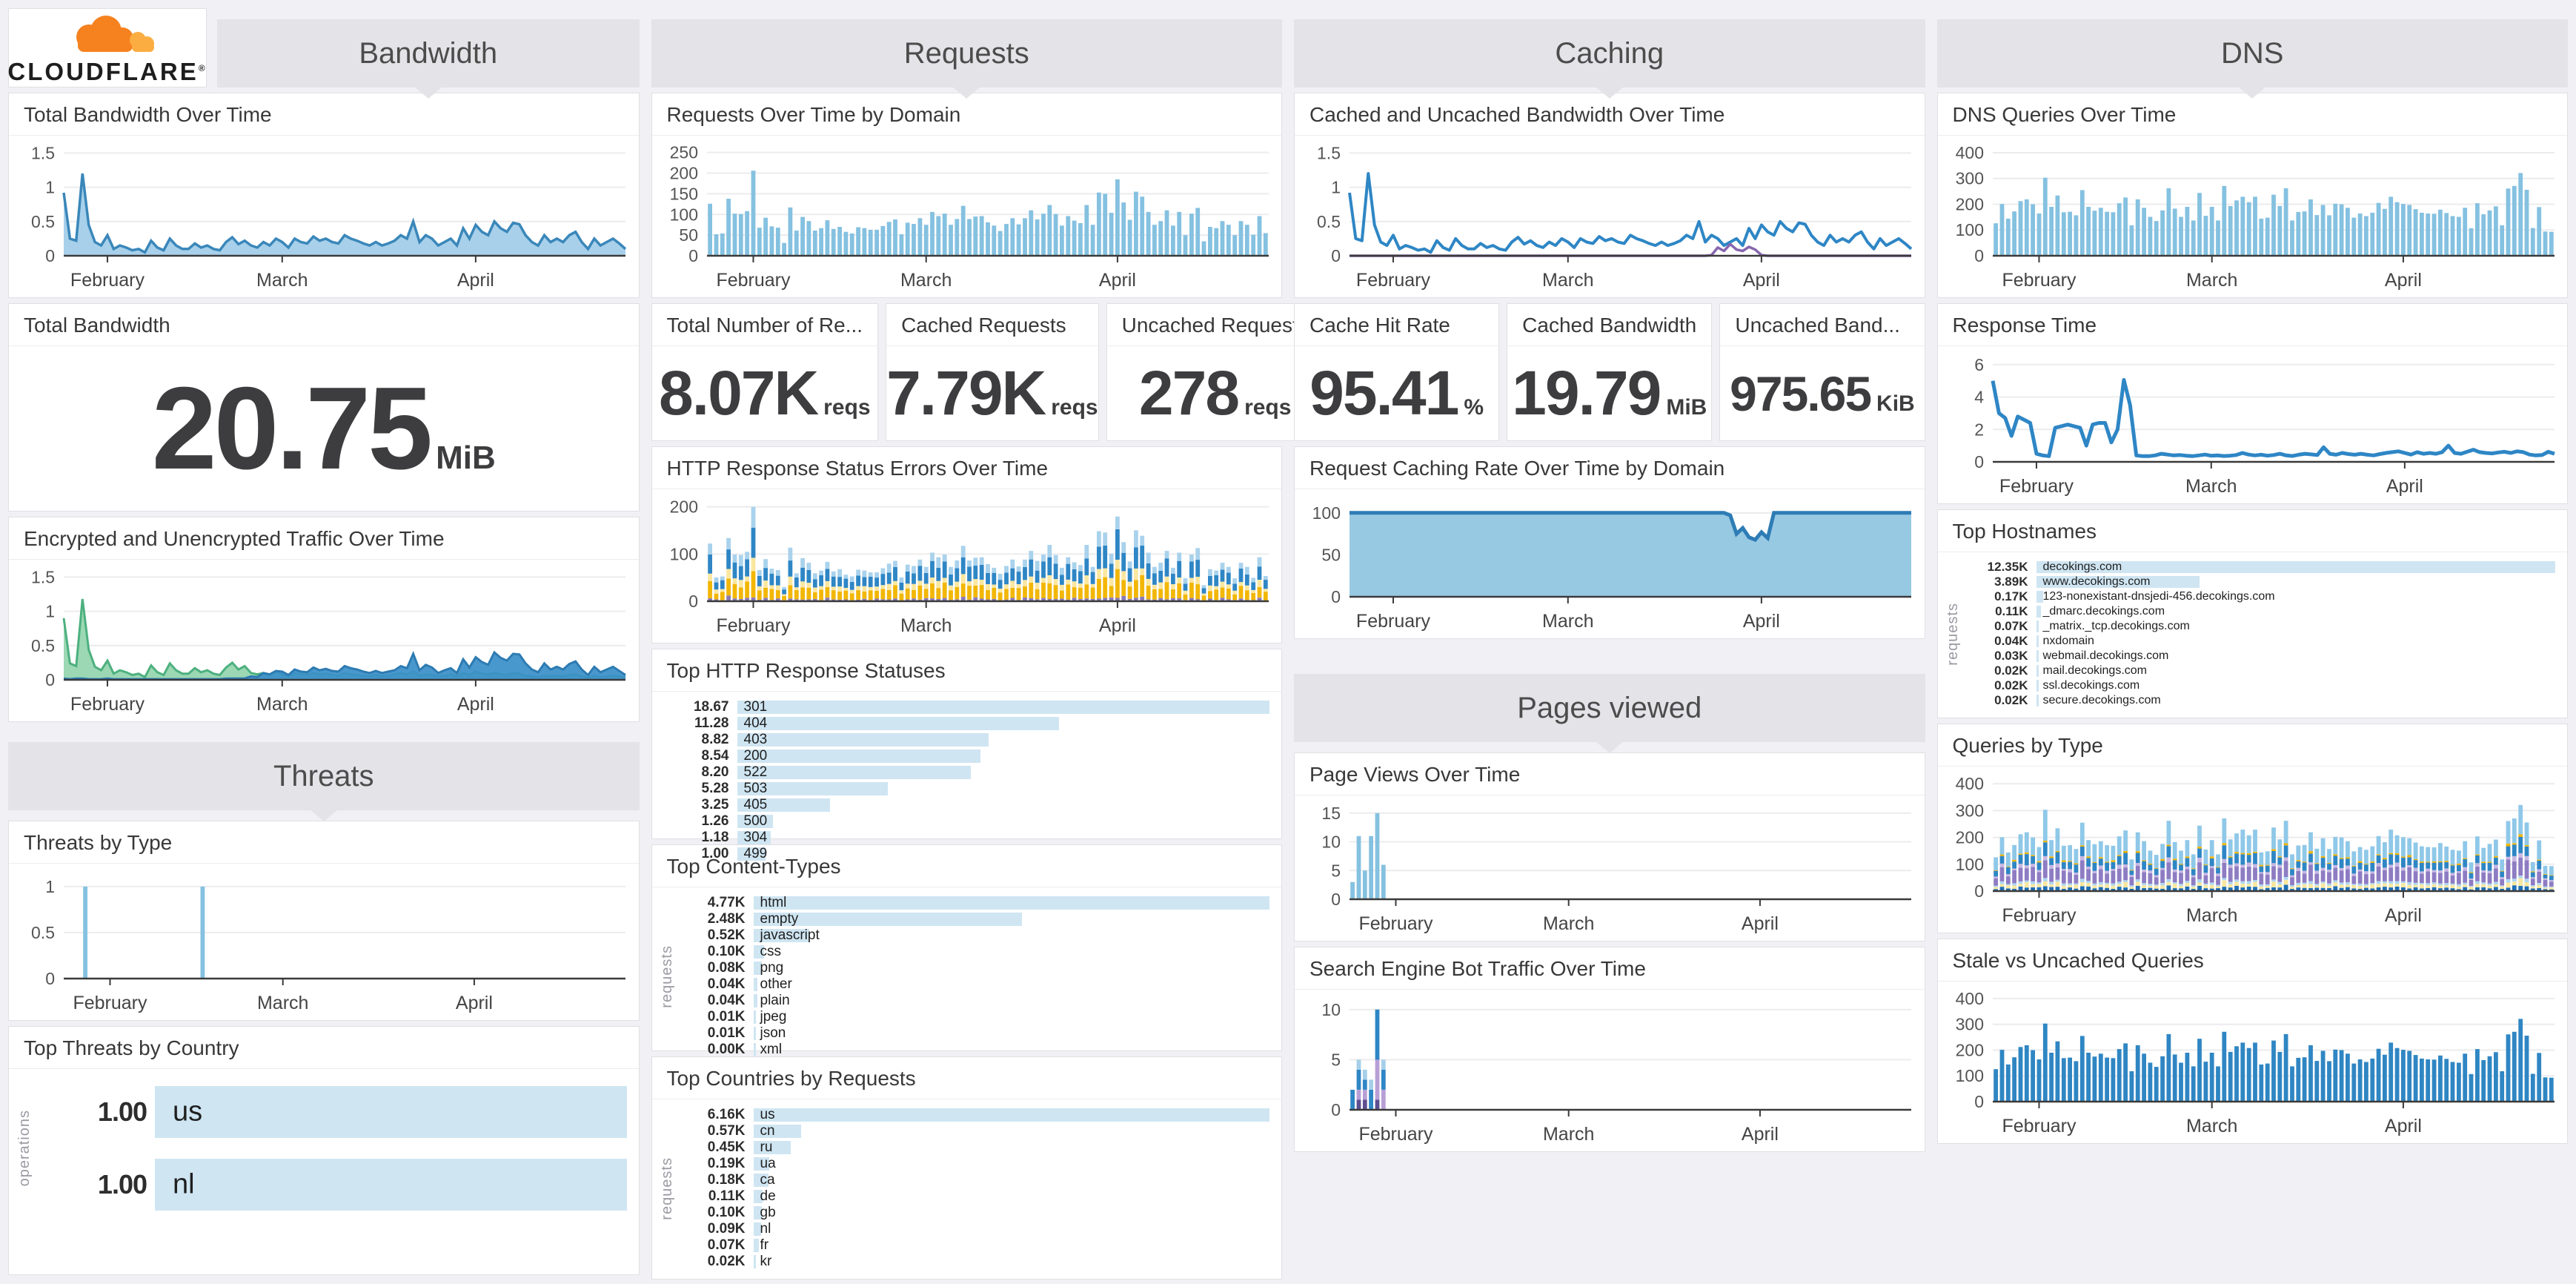 The image size is (2576, 1284). Describe the element at coordinates (331, 1185) in the screenshot. I see `list-row: 1.00 nl` at that location.